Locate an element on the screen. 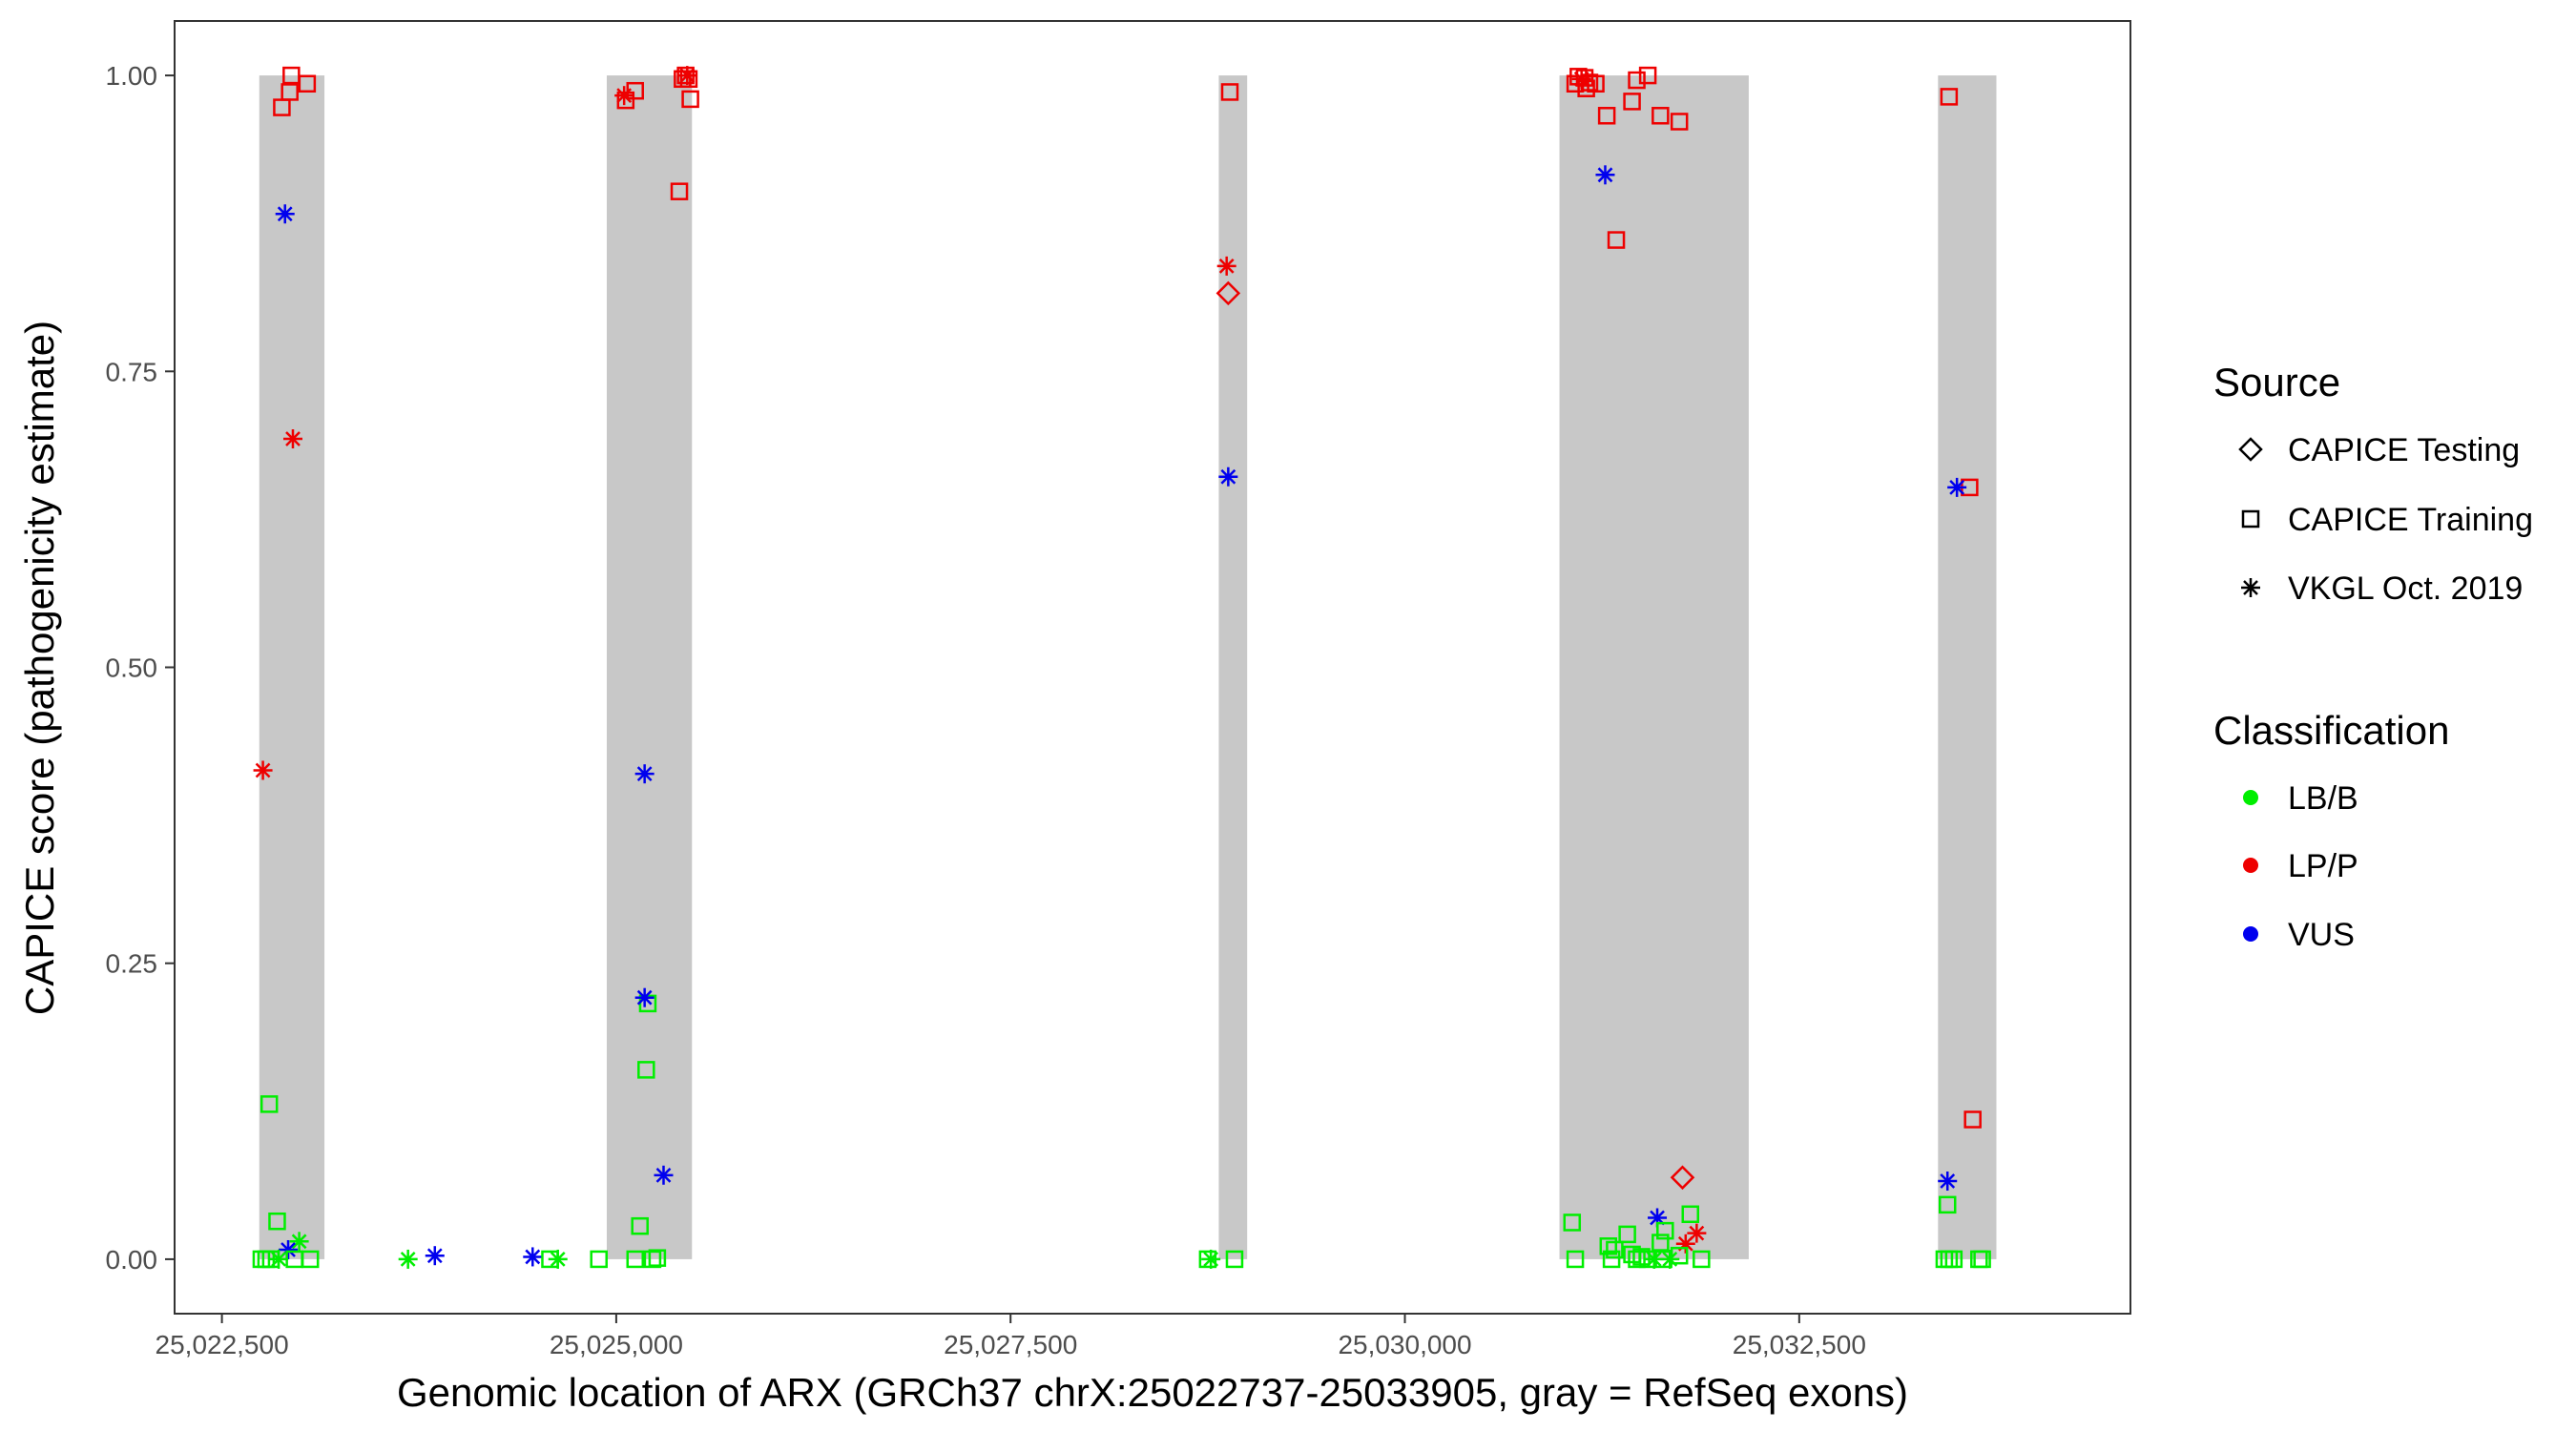  y-tick-label-3: 0.50 is located at coordinates (132, 668).